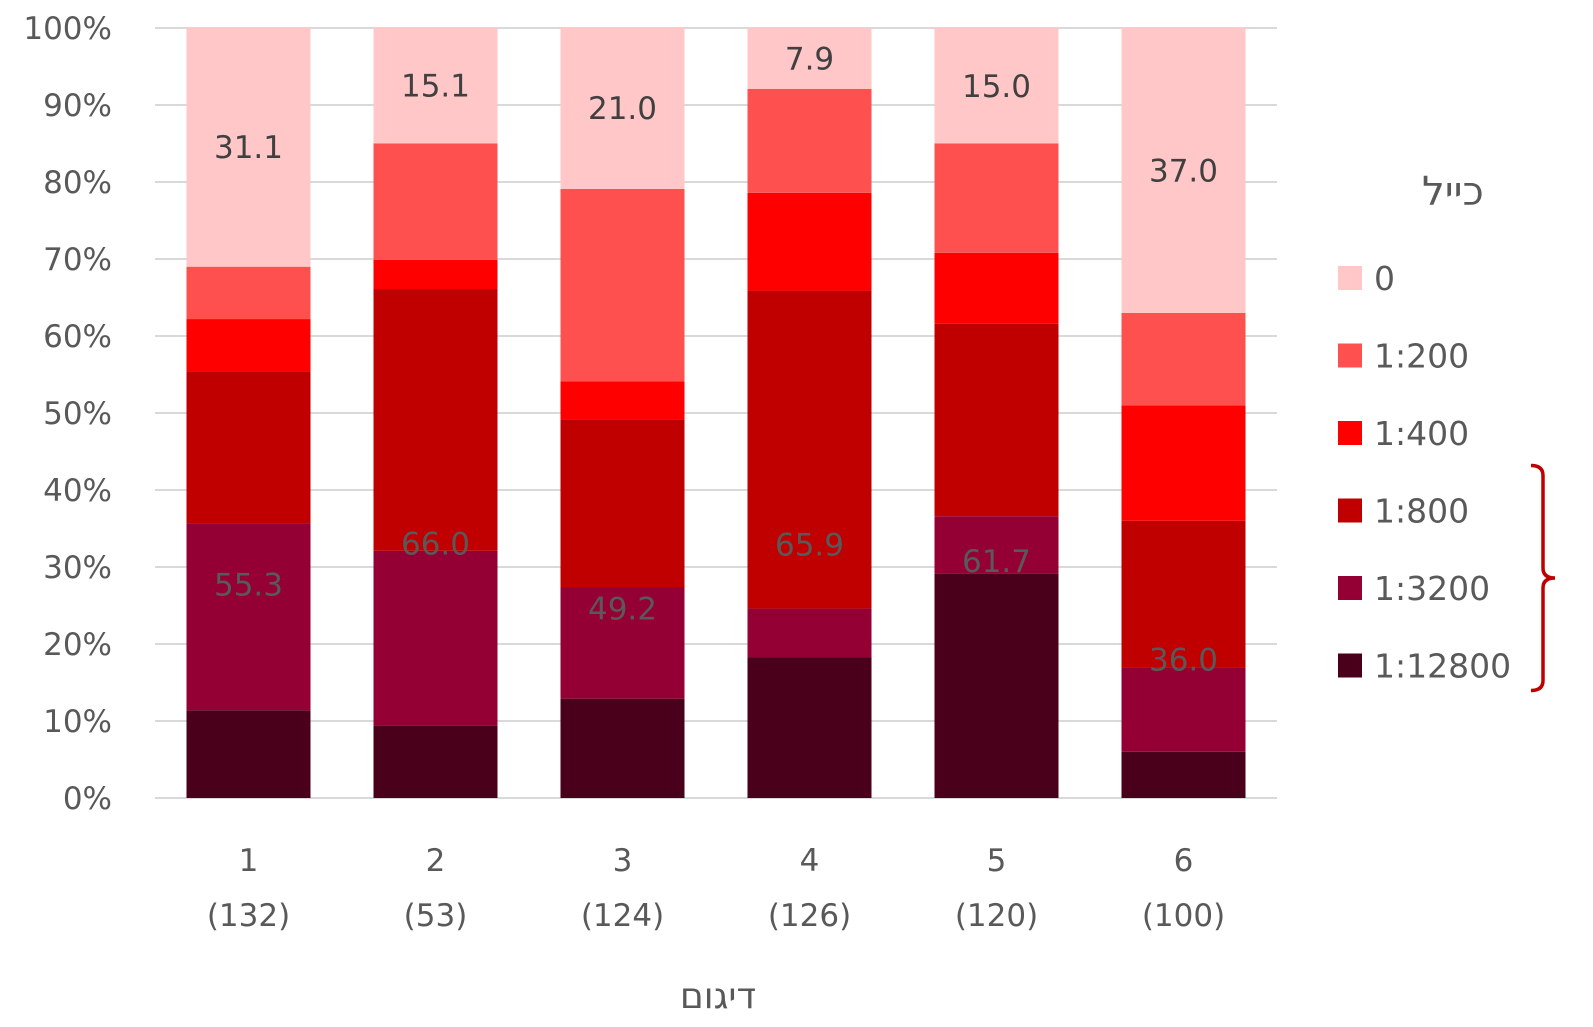 Image resolution: width=1593 pixels, height=1027 pixels. Describe the element at coordinates (87, 799) in the screenshot. I see `y-tick-label: 0%` at that location.